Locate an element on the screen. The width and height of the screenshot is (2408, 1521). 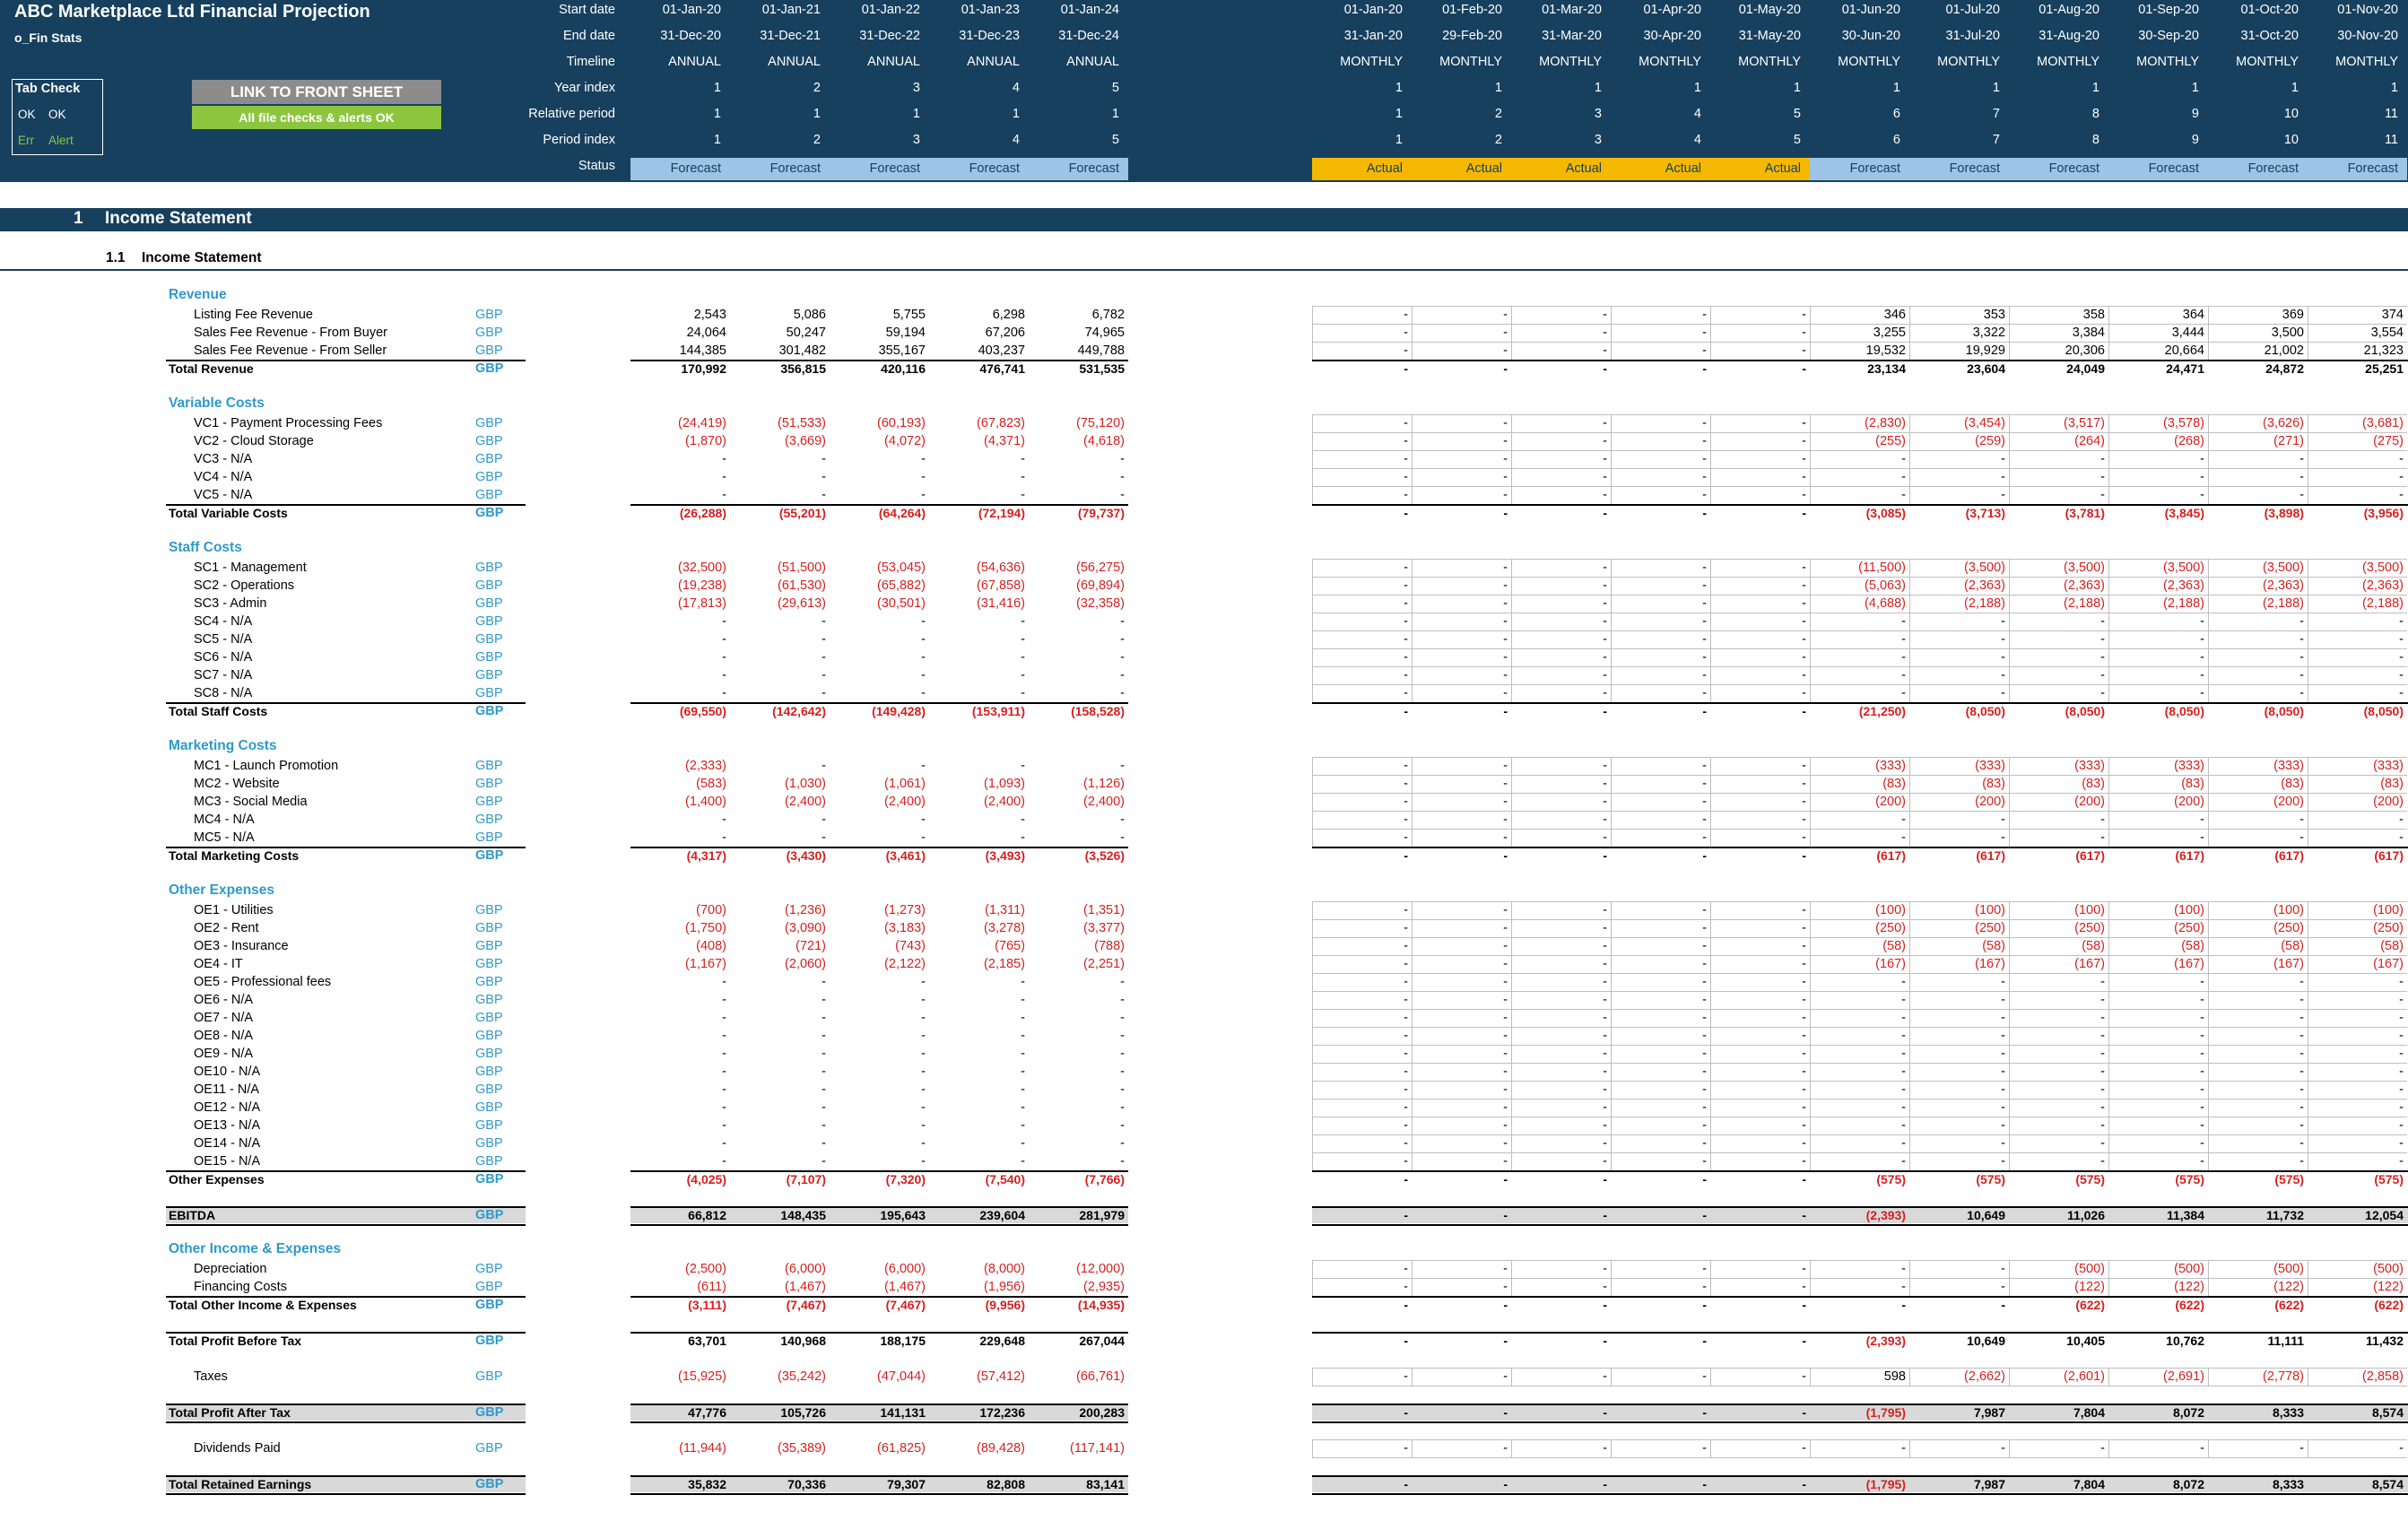
monthly-value-cell: 23,604 is located at coordinates (1986, 368).